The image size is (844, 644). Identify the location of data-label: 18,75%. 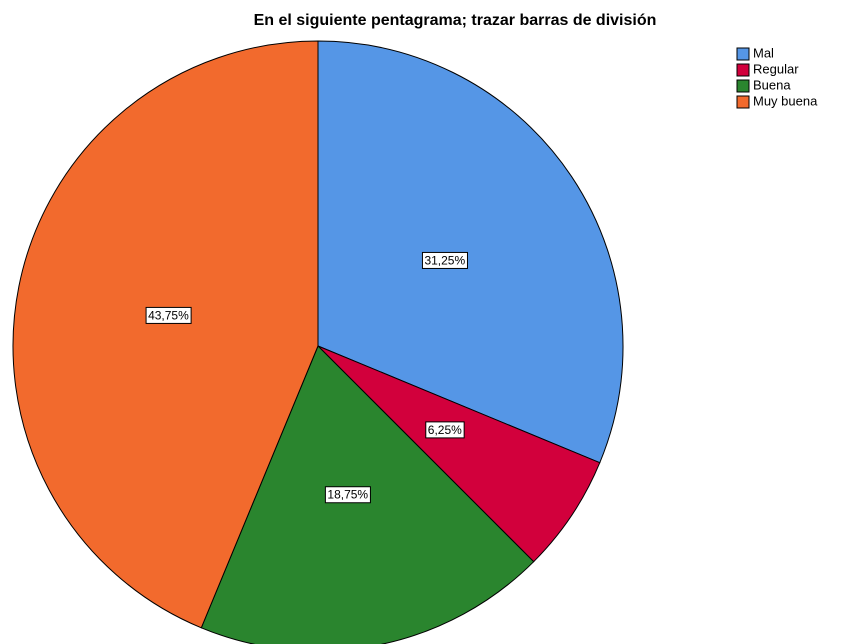
(347, 495).